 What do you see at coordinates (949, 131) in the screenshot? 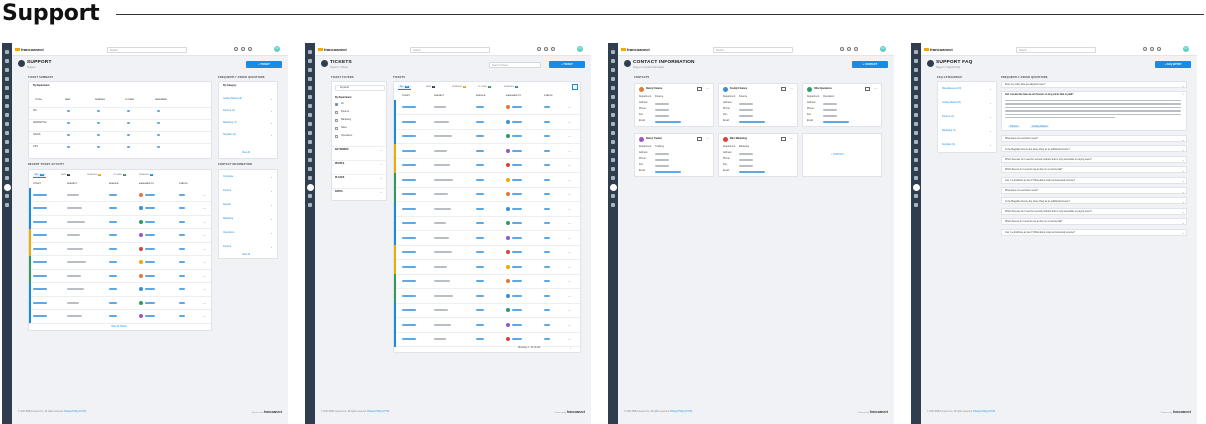
I see `faq-category-link: Marketing (7)` at bounding box center [949, 131].